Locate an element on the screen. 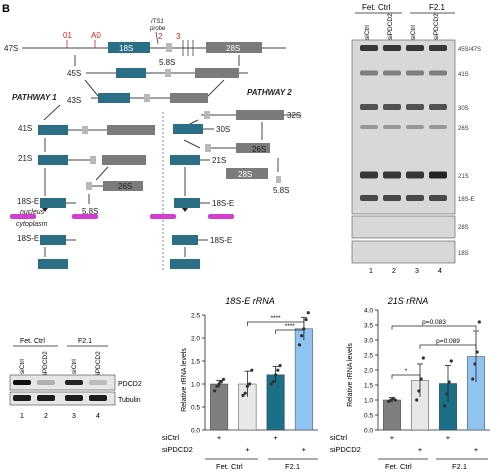  block-18SE-r is located at coordinates (187, 203).